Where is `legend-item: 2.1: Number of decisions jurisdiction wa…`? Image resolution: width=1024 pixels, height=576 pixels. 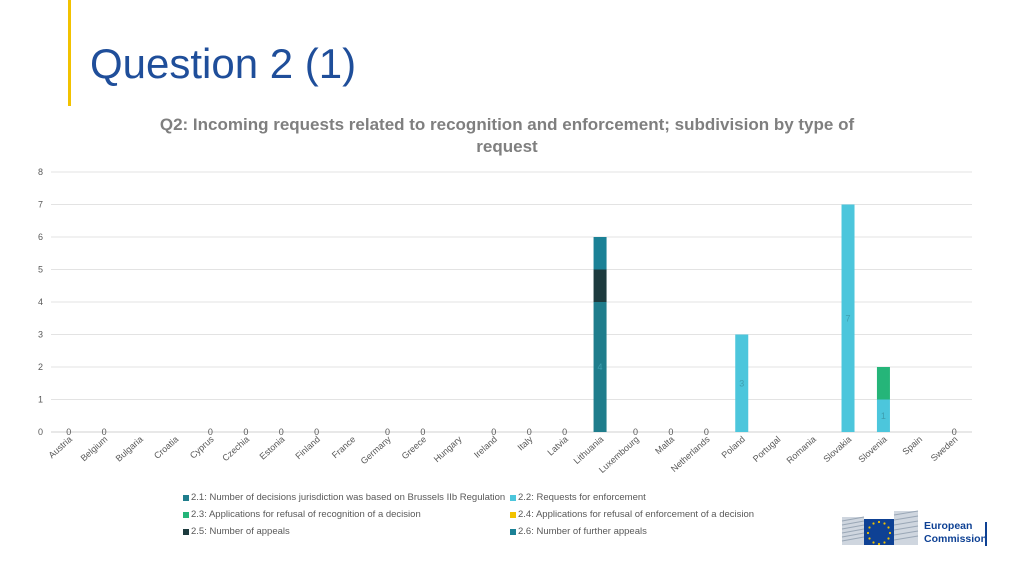 legend-item: 2.1: Number of decisions jurisdiction wa… is located at coordinates (344, 497).